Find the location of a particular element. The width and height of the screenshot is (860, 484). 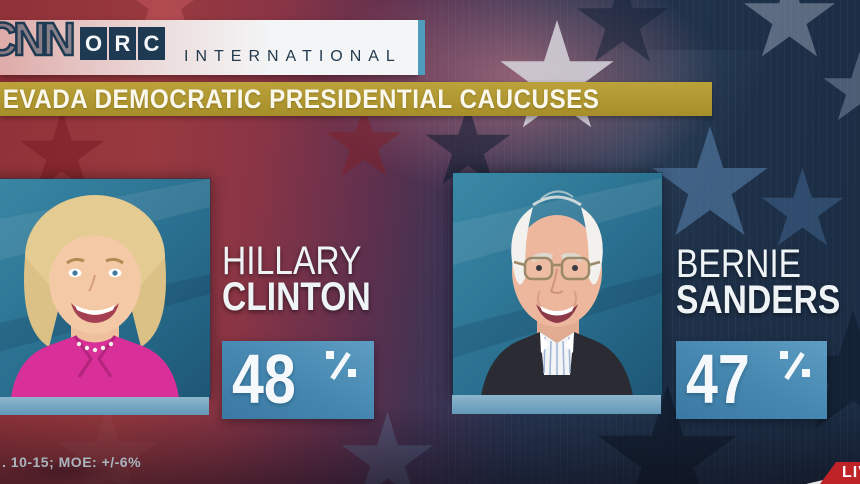

hillary-name: HILLARY CLINTON is located at coordinates (310, 279).